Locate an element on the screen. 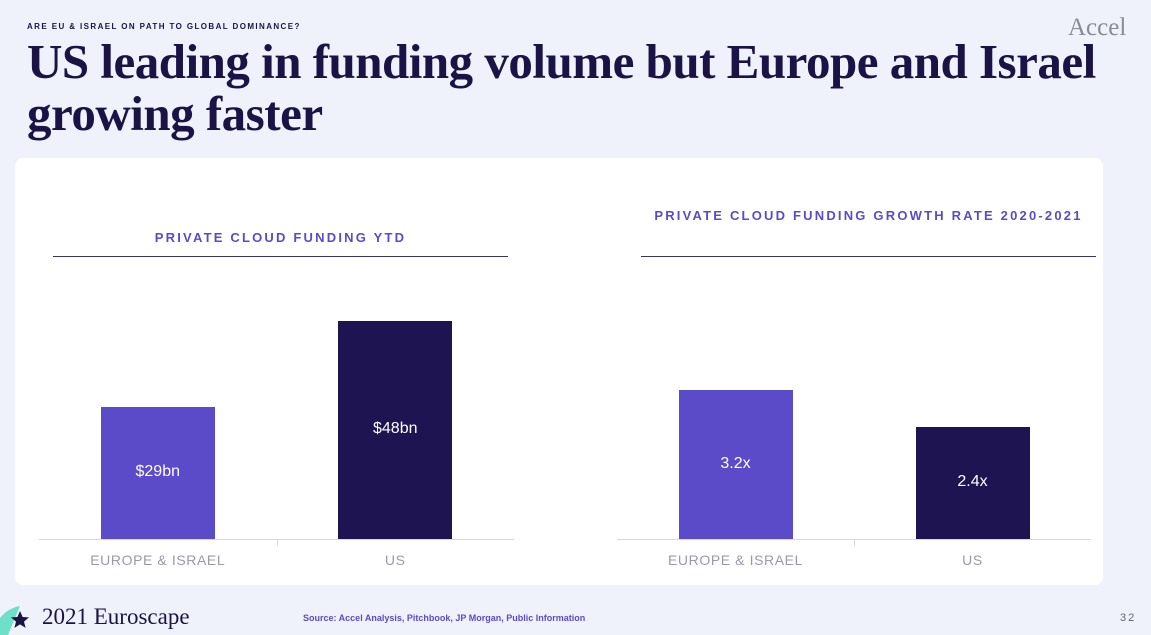 The height and width of the screenshot is (635, 1151). page-number: 32 is located at coordinates (1128, 618).